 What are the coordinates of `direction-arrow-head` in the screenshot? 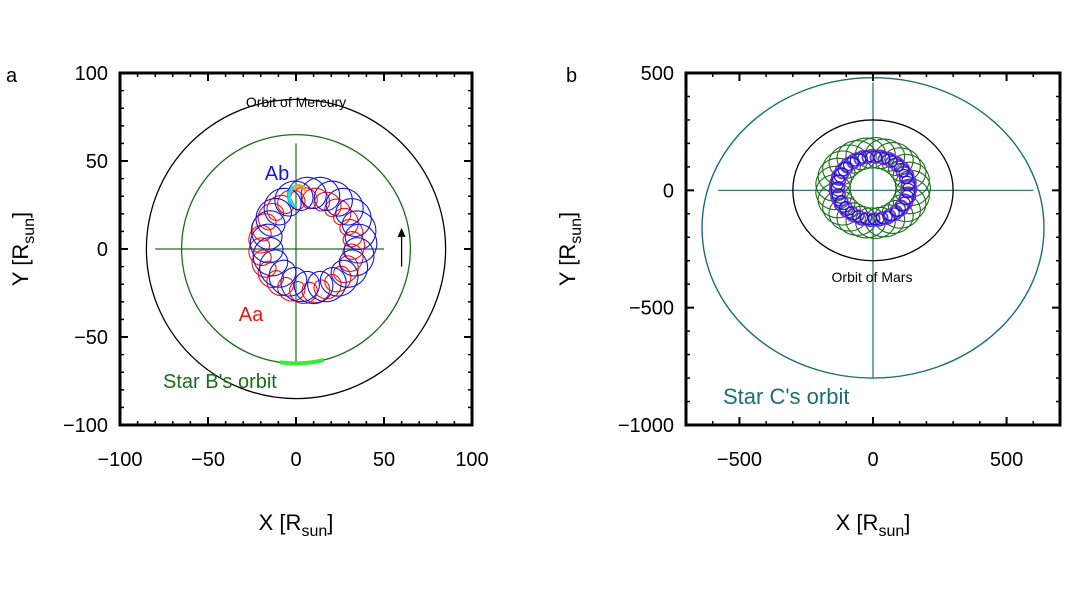 It's located at (401, 232).